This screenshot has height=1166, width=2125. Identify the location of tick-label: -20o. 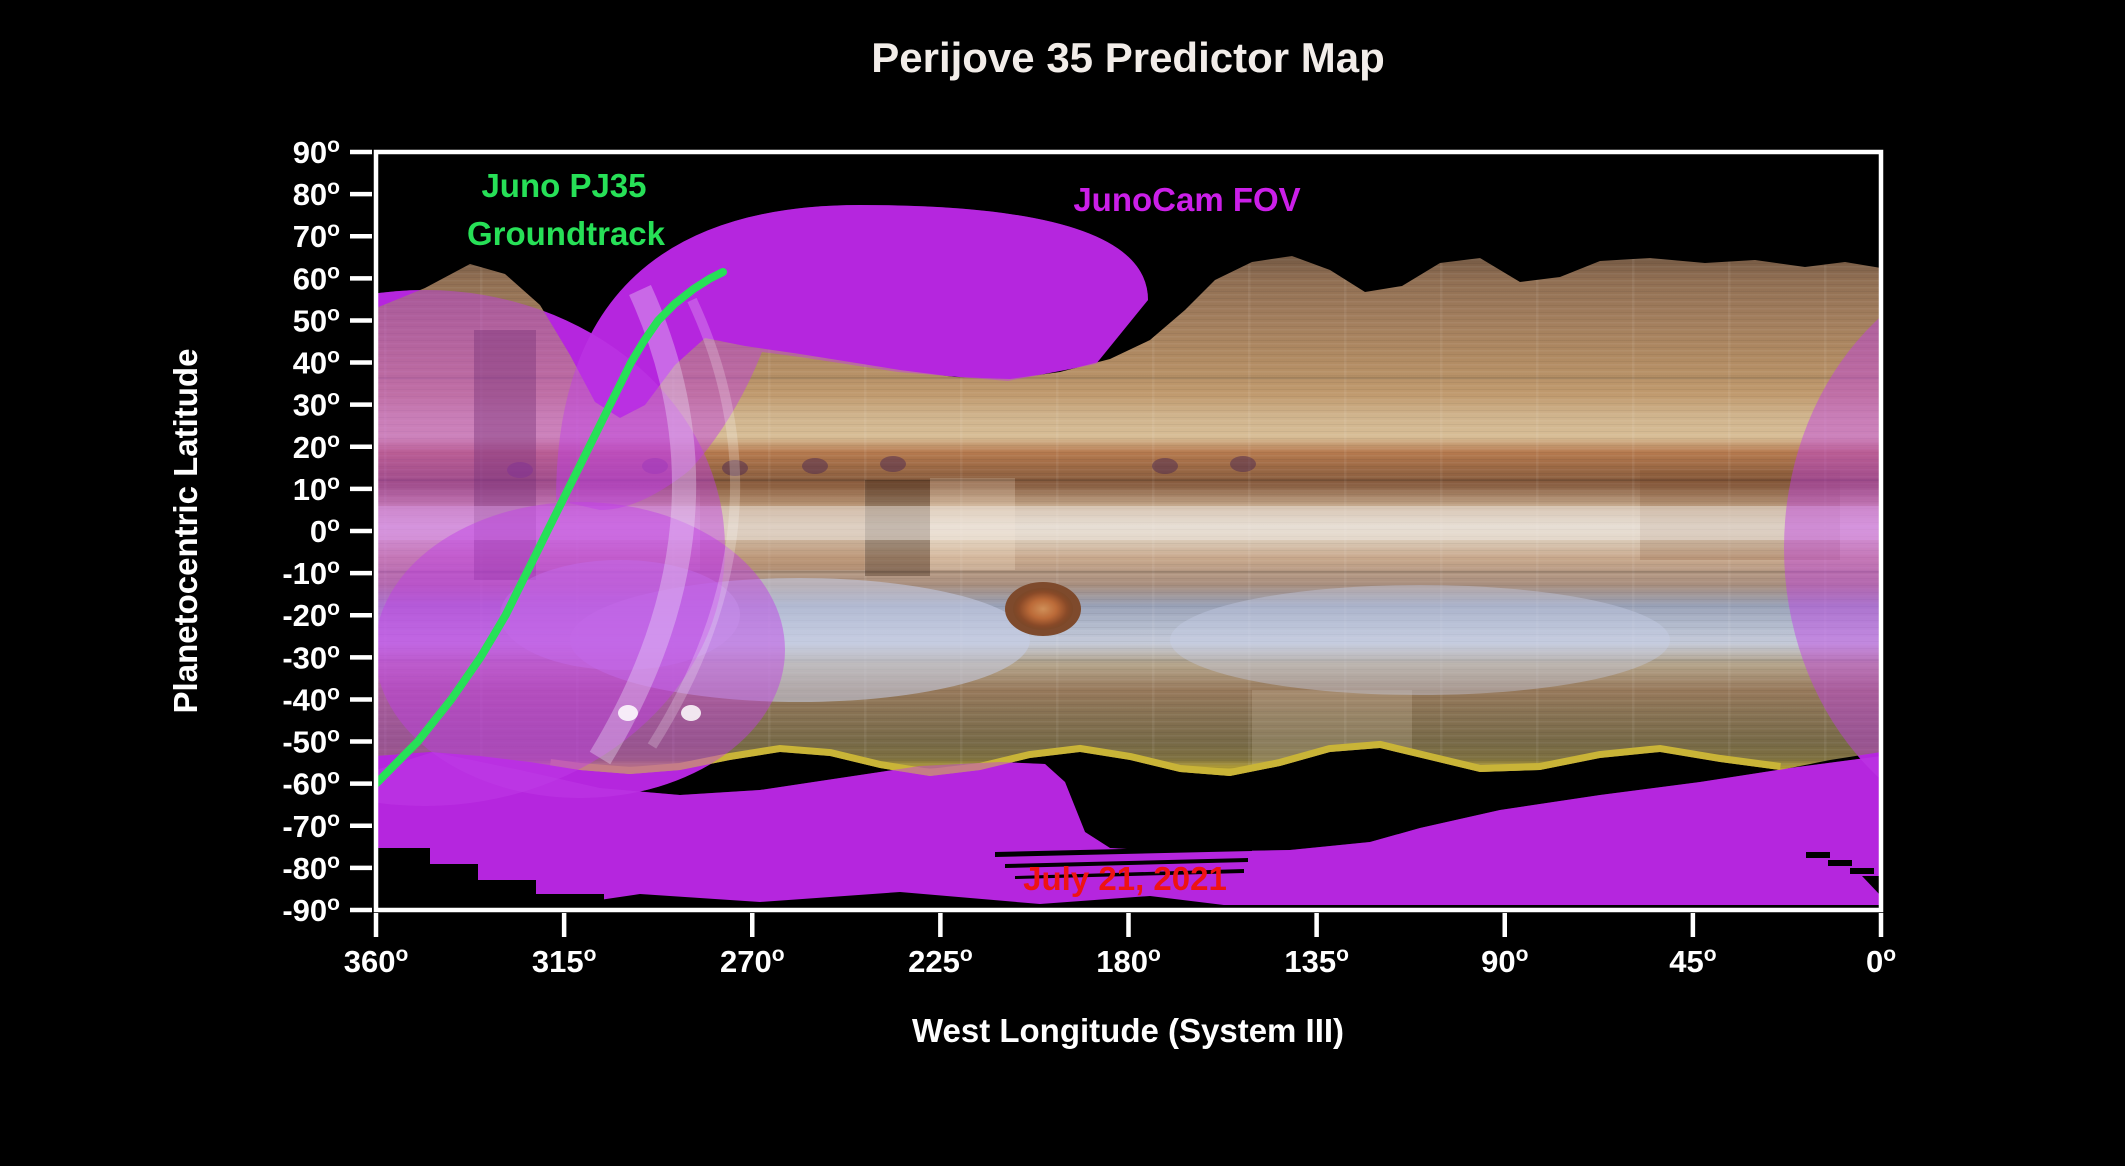
(311, 615).